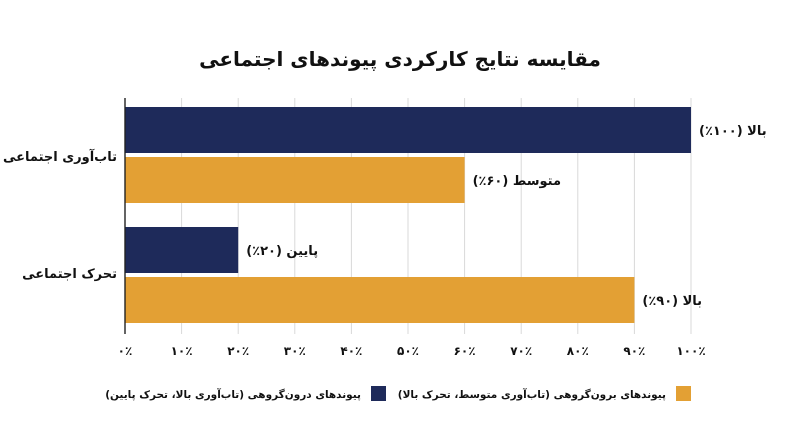 The width and height of the screenshot is (800, 447). I want to click on x-tick-label: ۲۰٪, so click(238, 351).